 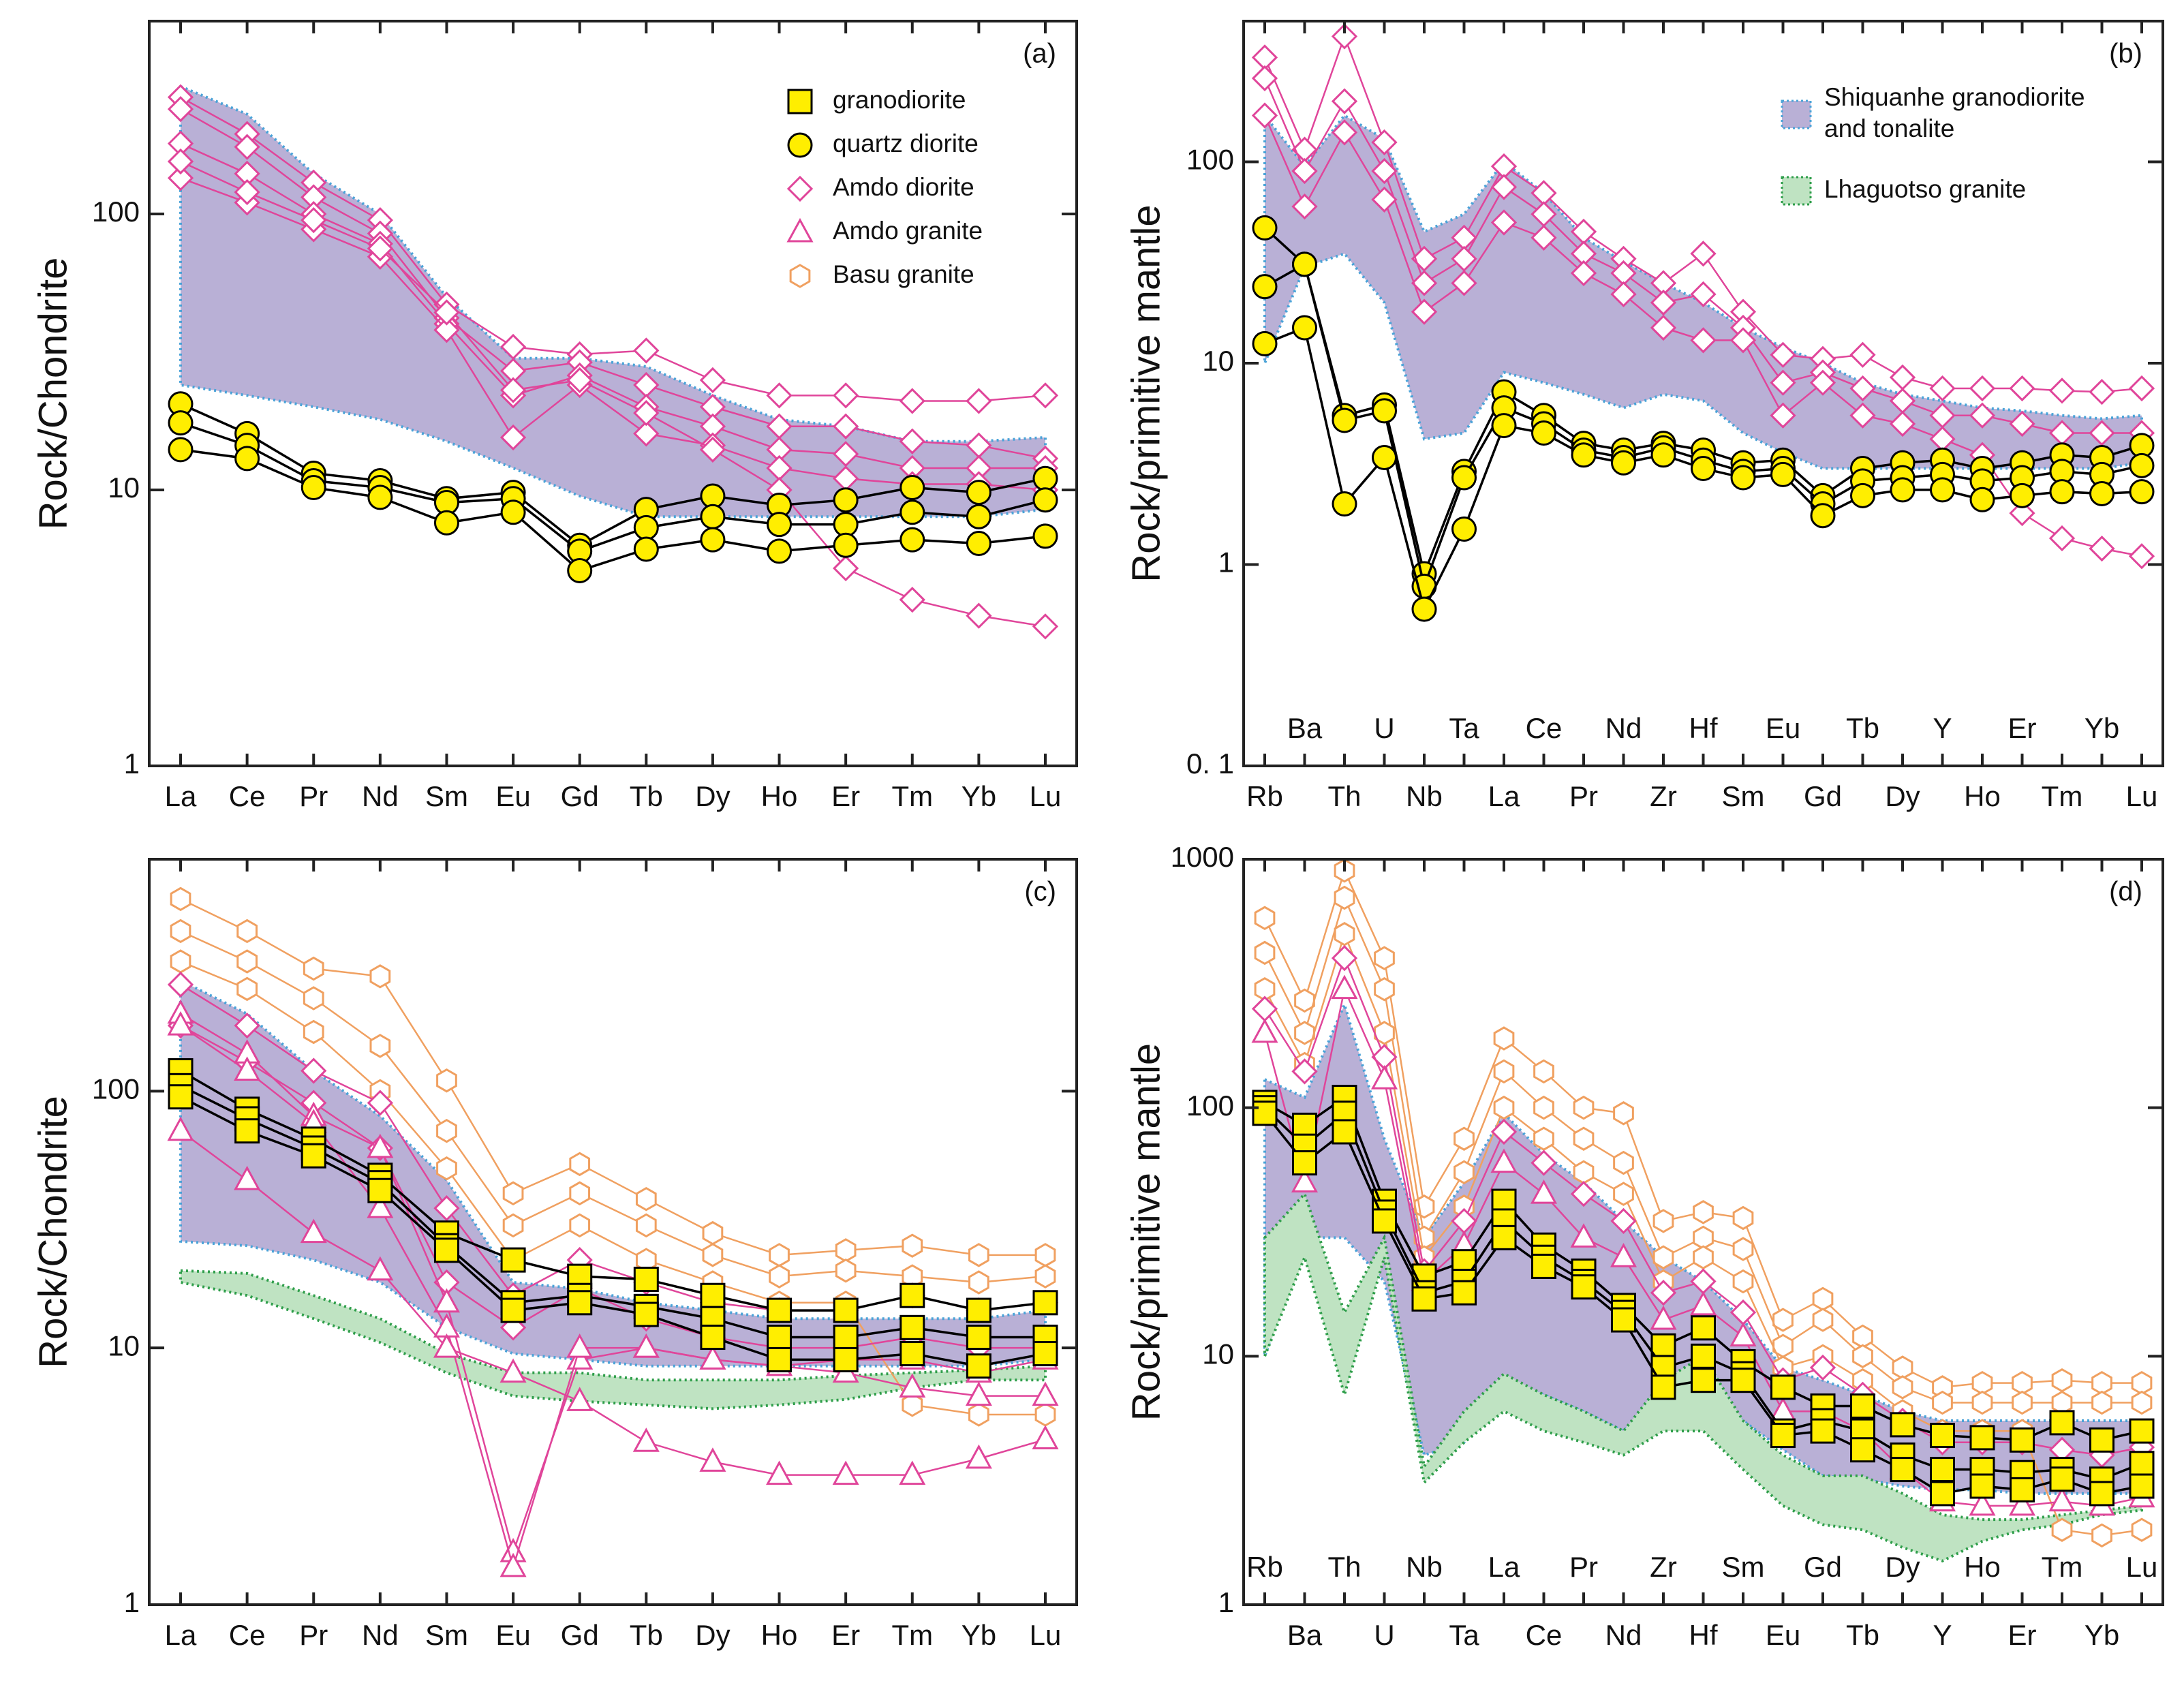 What do you see at coordinates (1384, 728) in the screenshot?
I see `x-tick-label: U` at bounding box center [1384, 728].